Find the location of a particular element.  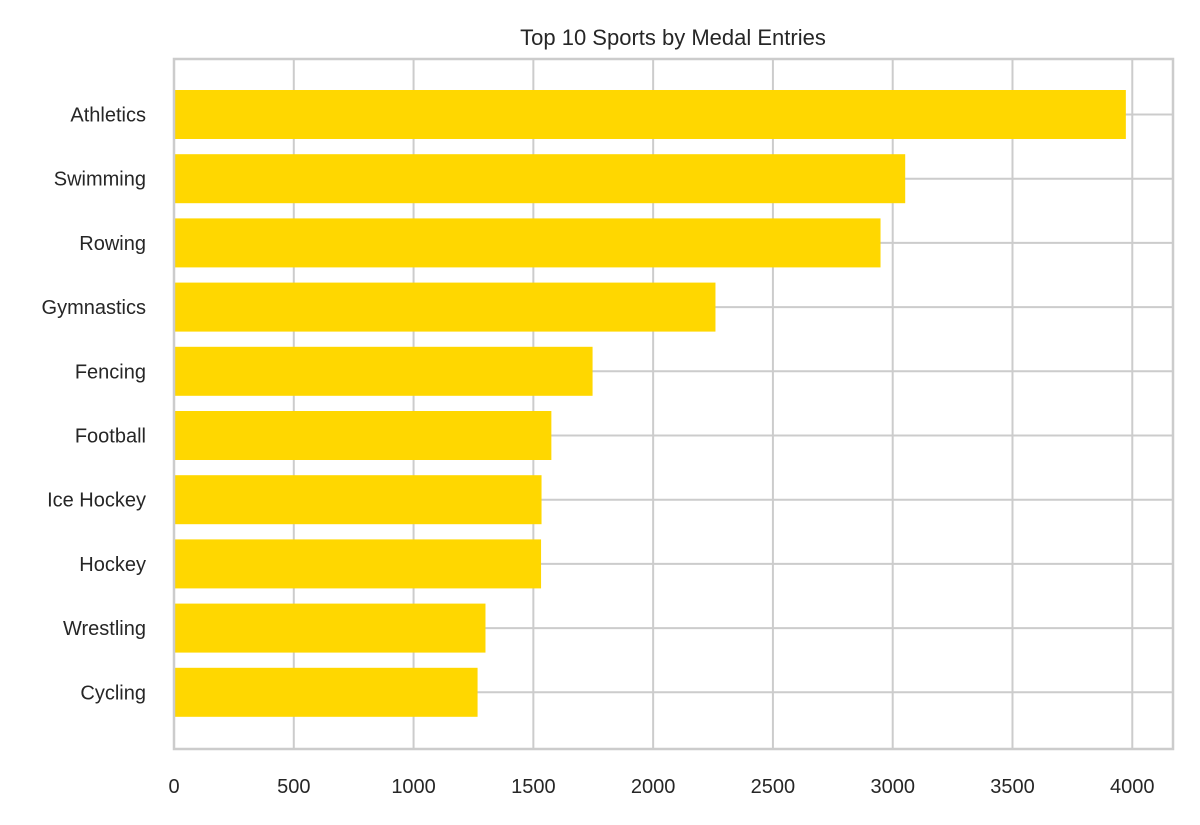

x-tick-label: 2500 is located at coordinates (773, 787).